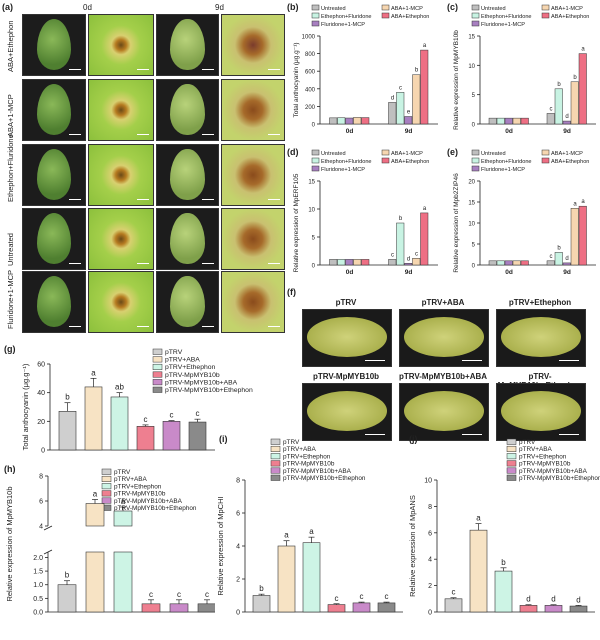  Describe the element at coordinates (409, 113) in the screenshot. I see `significance-letter: e` at that location.